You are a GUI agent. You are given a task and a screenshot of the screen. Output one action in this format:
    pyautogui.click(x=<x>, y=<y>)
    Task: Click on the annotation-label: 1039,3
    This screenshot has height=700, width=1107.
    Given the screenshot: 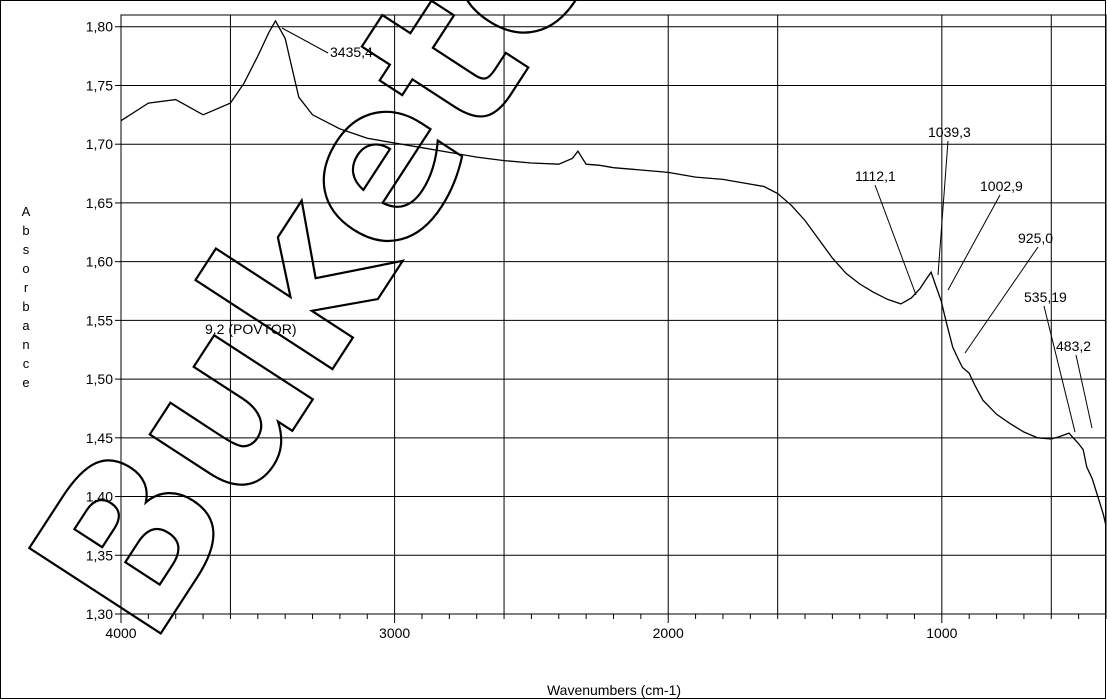 What is the action you would take?
    pyautogui.click(x=949, y=132)
    